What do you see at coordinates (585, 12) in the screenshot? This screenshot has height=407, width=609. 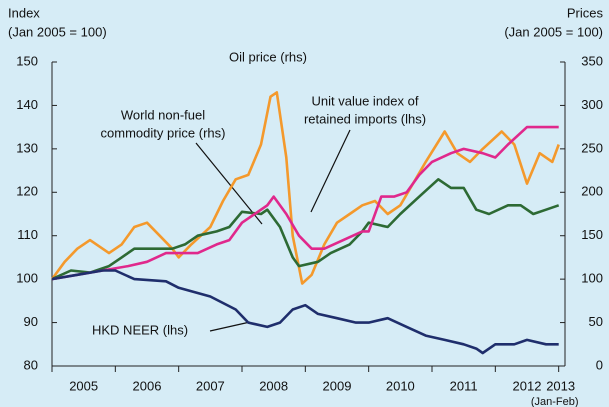 I see `y2-axis-title: Prices` at bounding box center [585, 12].